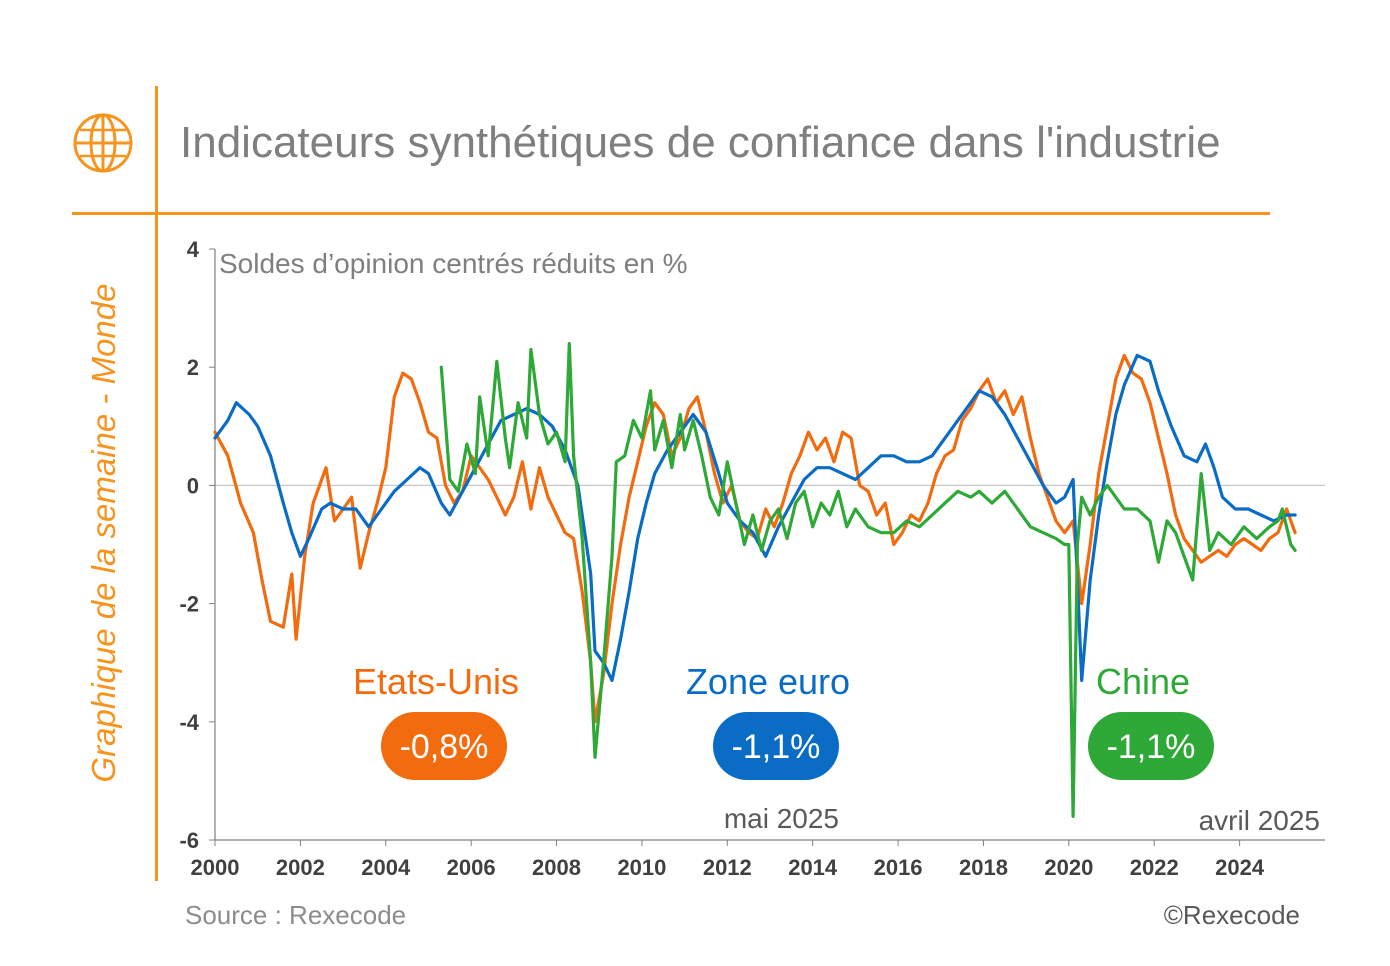 The image size is (1390, 966). I want to click on date-label-euro: mai 2025, so click(781, 818).